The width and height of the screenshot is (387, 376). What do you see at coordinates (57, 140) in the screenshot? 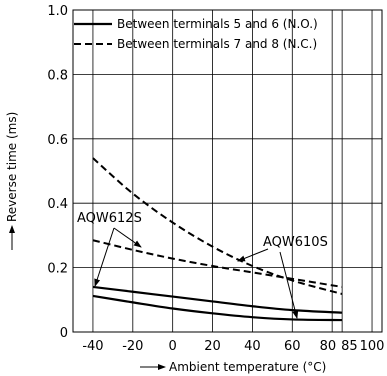
I see `y-tick-label: 0.6` at bounding box center [57, 140].